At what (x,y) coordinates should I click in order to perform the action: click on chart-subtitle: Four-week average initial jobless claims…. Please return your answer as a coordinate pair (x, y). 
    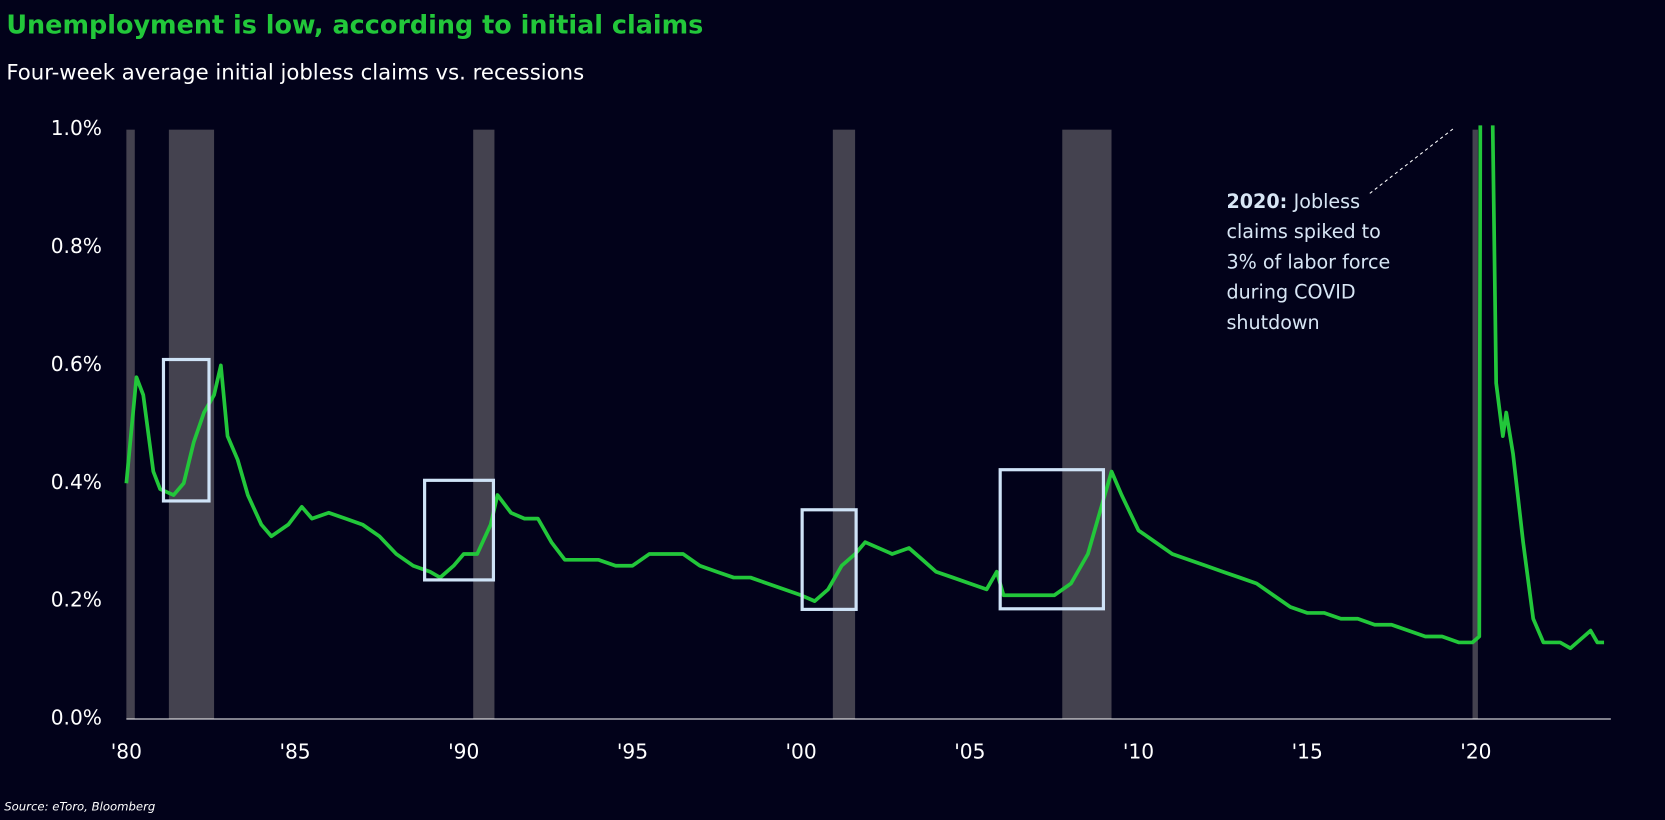
    Looking at the image, I should click on (295, 72).